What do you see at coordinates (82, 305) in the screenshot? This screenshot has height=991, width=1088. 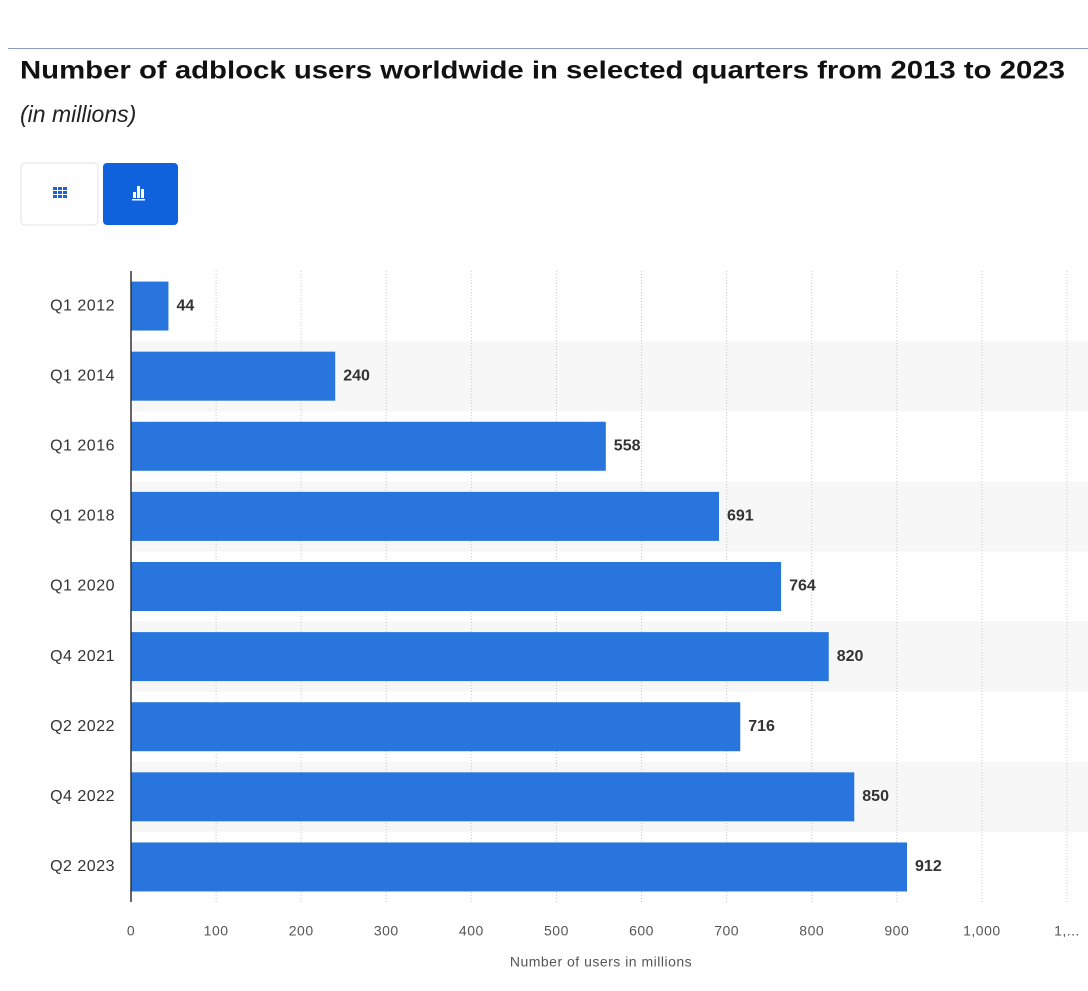 I see `y-tick-label: Q1 2012` at bounding box center [82, 305].